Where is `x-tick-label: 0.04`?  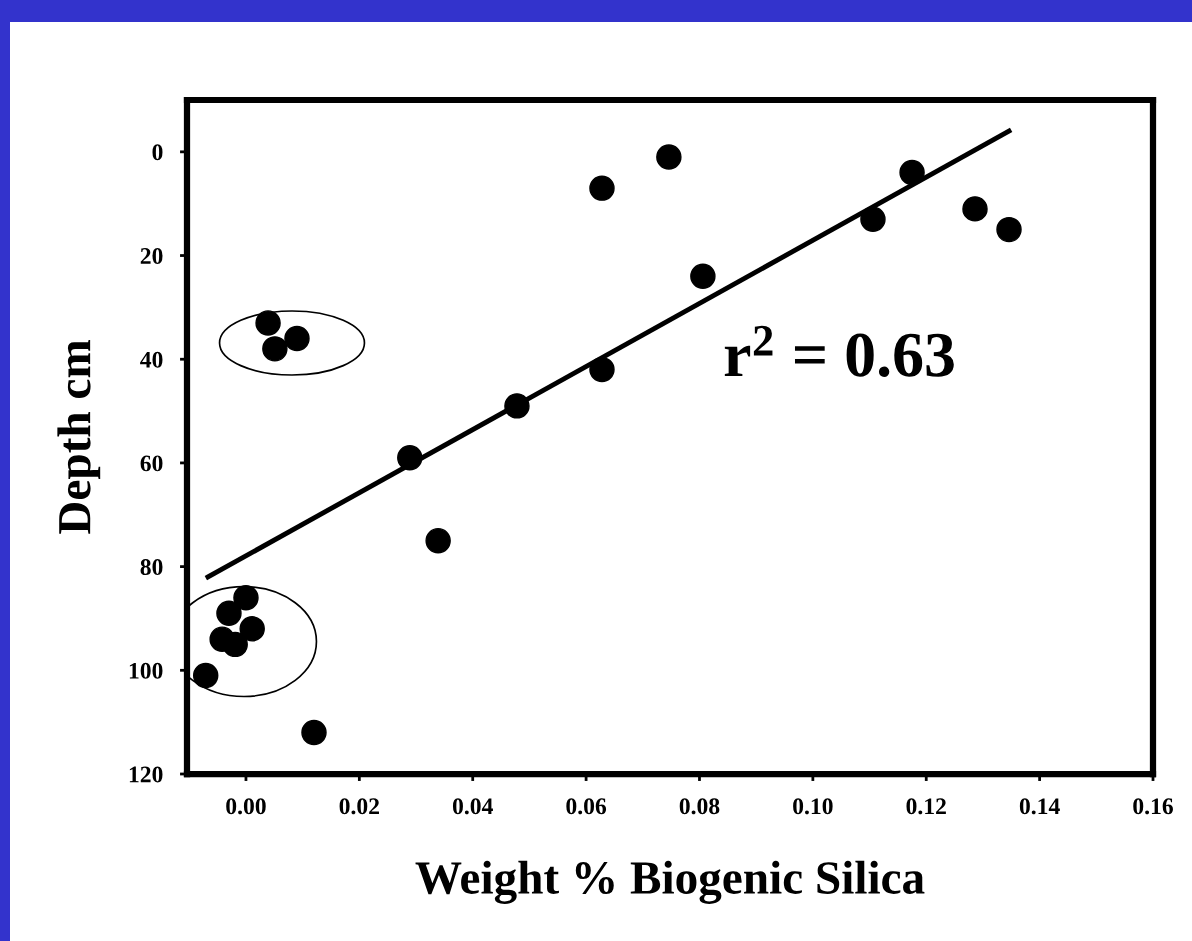
x-tick-label: 0.04 is located at coordinates (472, 806).